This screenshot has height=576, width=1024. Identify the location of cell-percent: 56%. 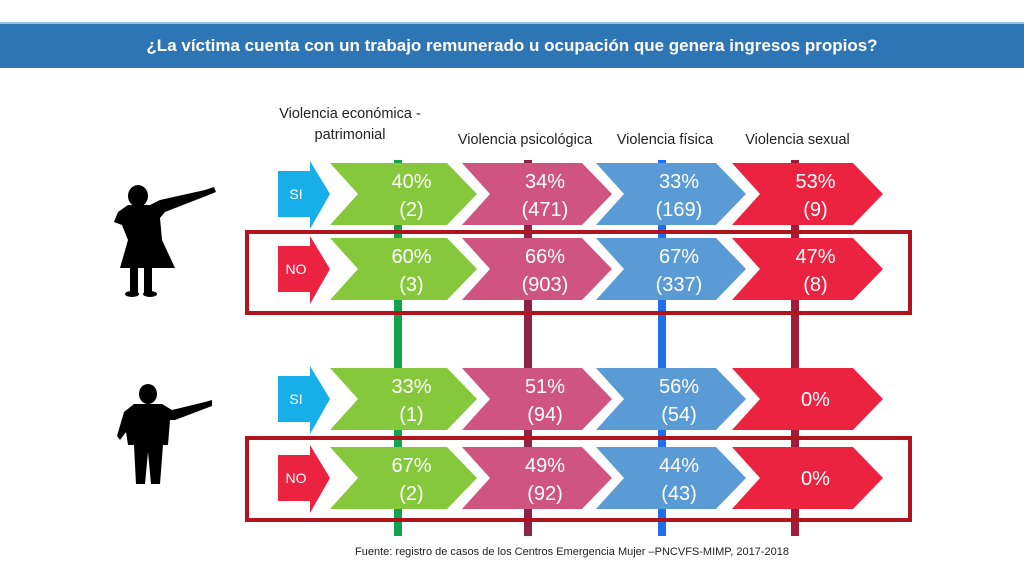
(679, 387).